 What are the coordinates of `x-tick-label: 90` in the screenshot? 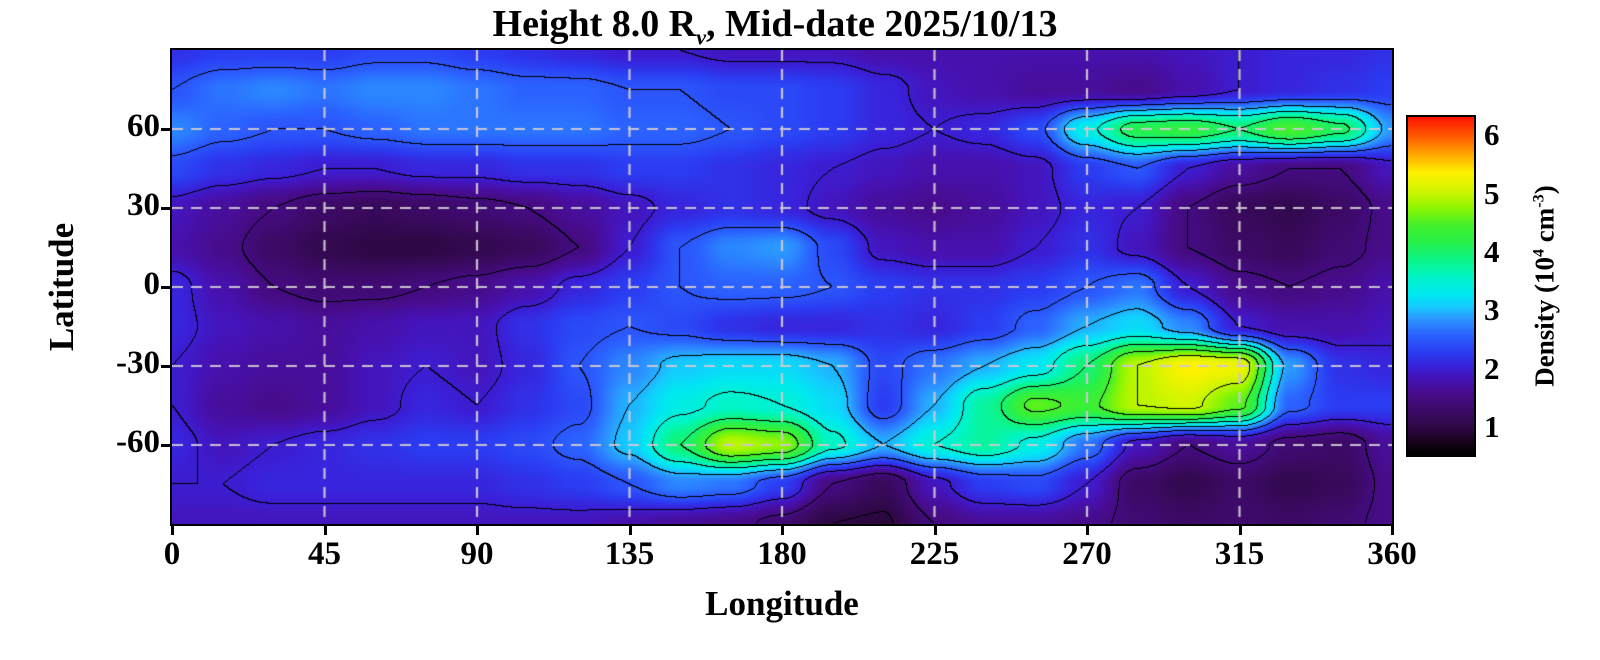 It's located at (477, 554).